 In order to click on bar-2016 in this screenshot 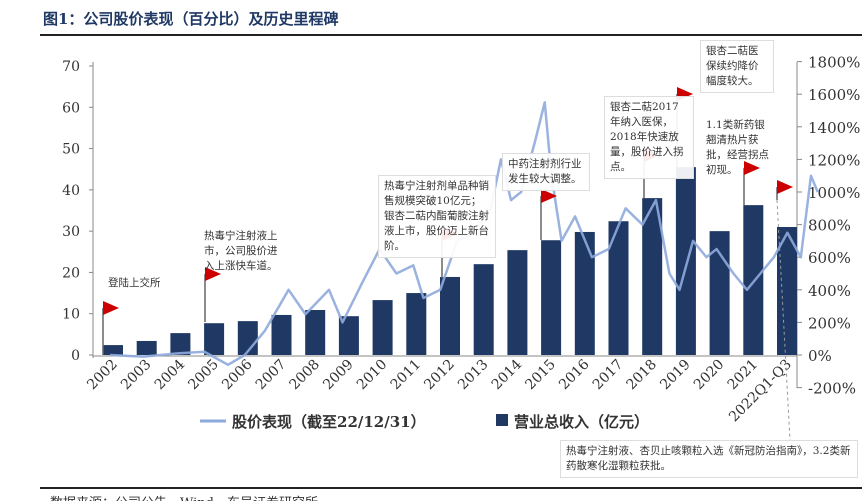, I will do `click(584, 293)`.